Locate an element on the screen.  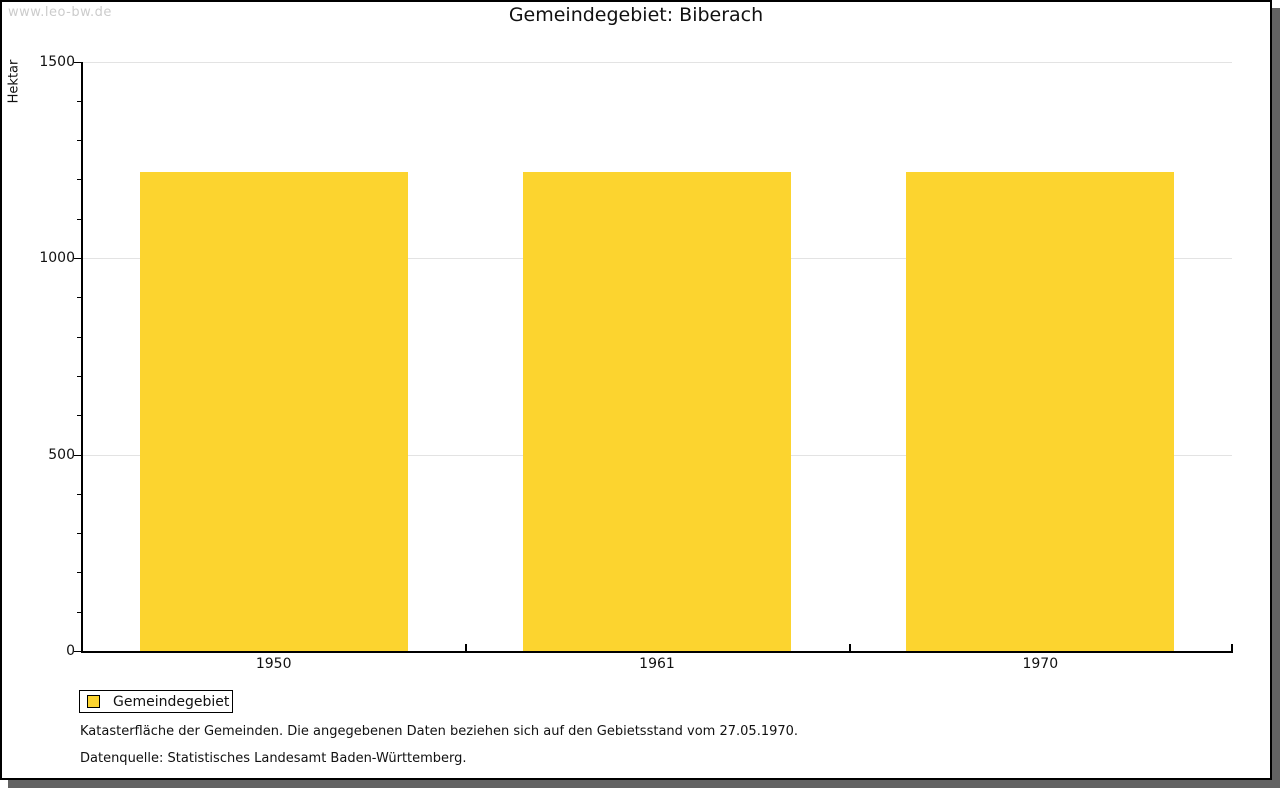
x-tick-label-1950: 1950 is located at coordinates (273, 664).